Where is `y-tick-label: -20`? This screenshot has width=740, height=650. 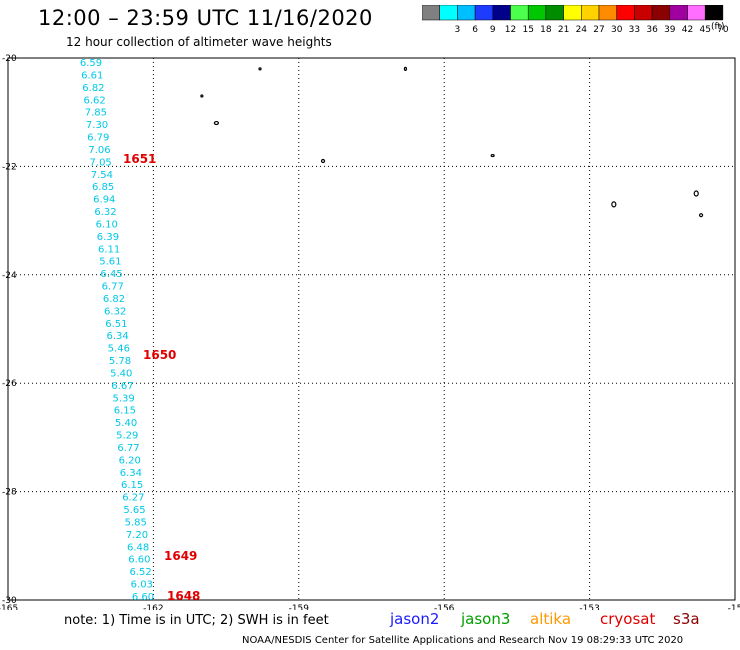
y-tick-label: -20 is located at coordinates (9, 59).